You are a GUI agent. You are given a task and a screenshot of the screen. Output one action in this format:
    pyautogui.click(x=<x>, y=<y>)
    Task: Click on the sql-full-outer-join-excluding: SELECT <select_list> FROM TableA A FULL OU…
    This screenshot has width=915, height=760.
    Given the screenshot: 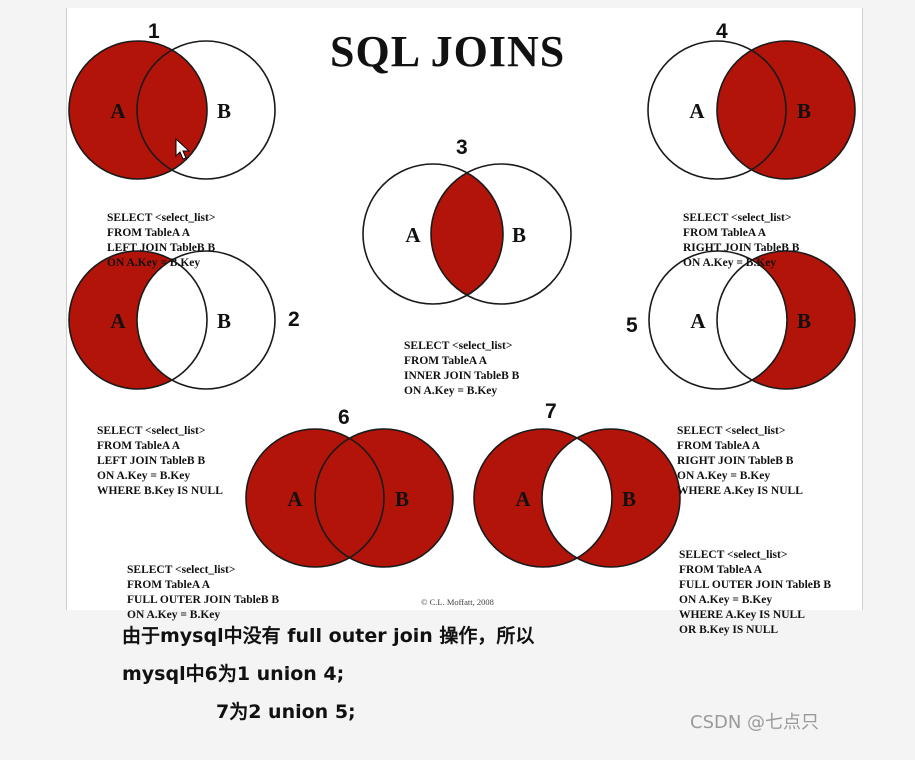 What is the action you would take?
    pyautogui.click(x=755, y=592)
    